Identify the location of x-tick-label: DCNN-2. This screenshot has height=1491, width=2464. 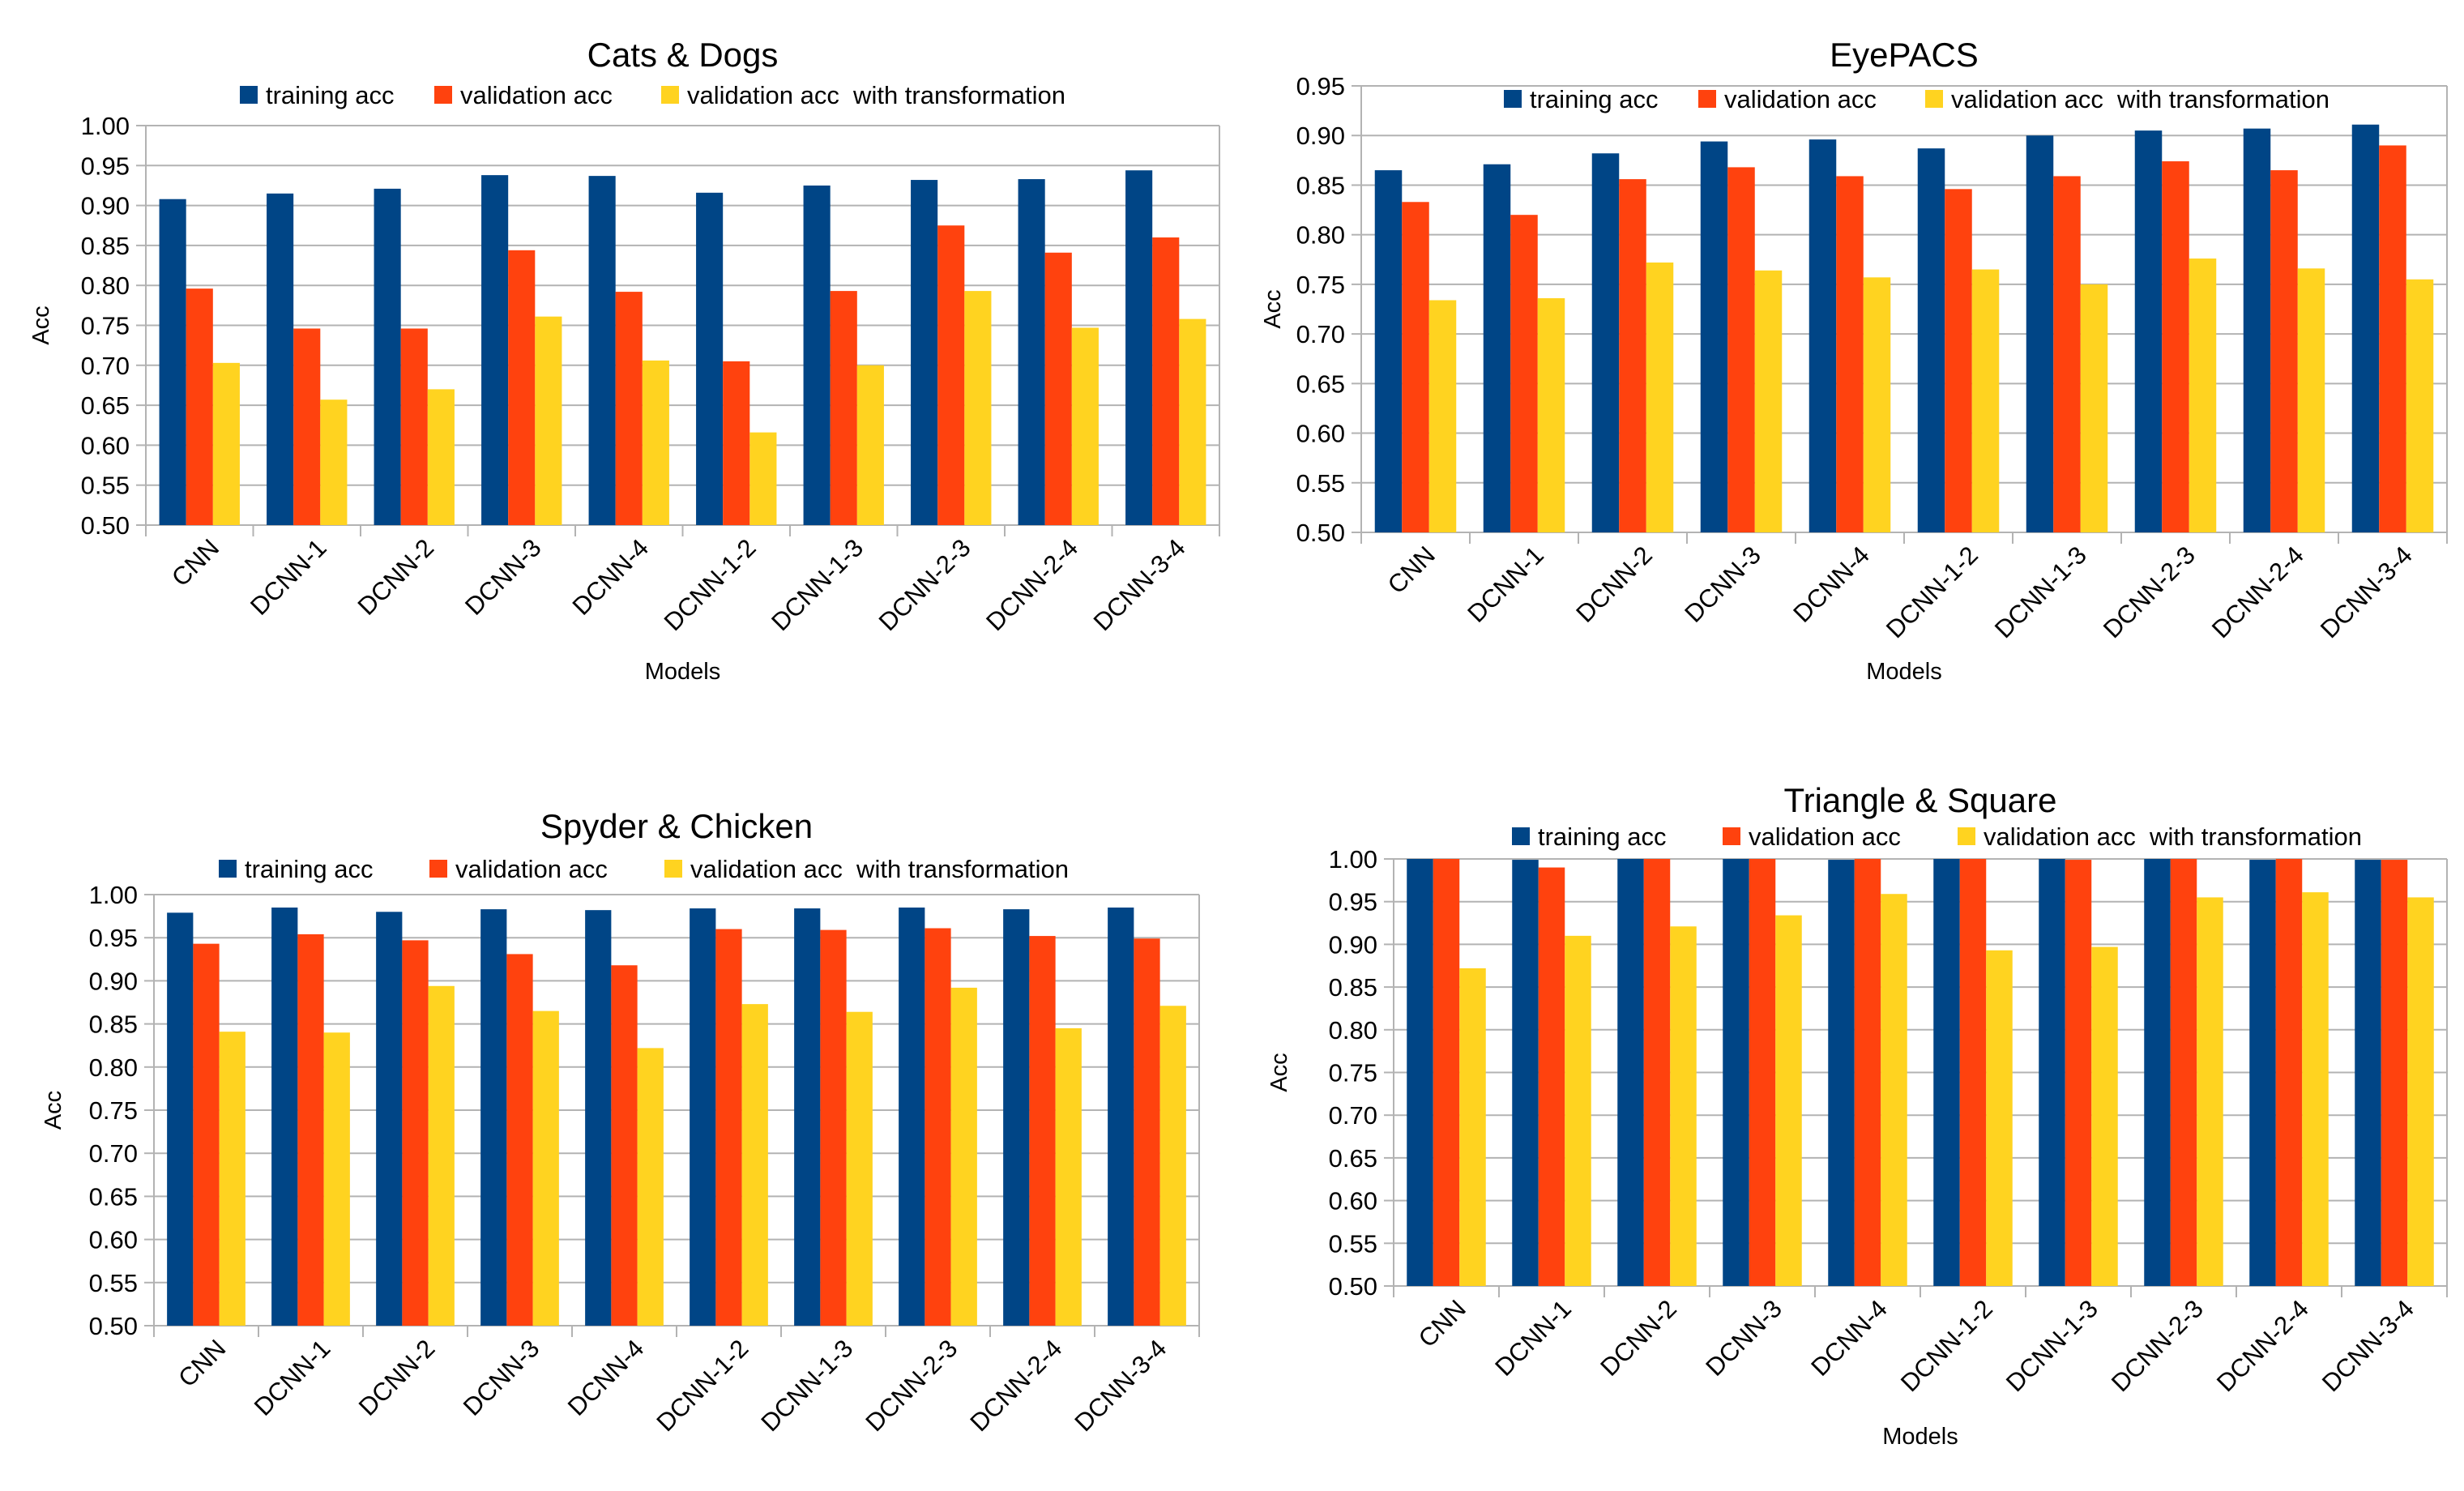
(397, 1377).